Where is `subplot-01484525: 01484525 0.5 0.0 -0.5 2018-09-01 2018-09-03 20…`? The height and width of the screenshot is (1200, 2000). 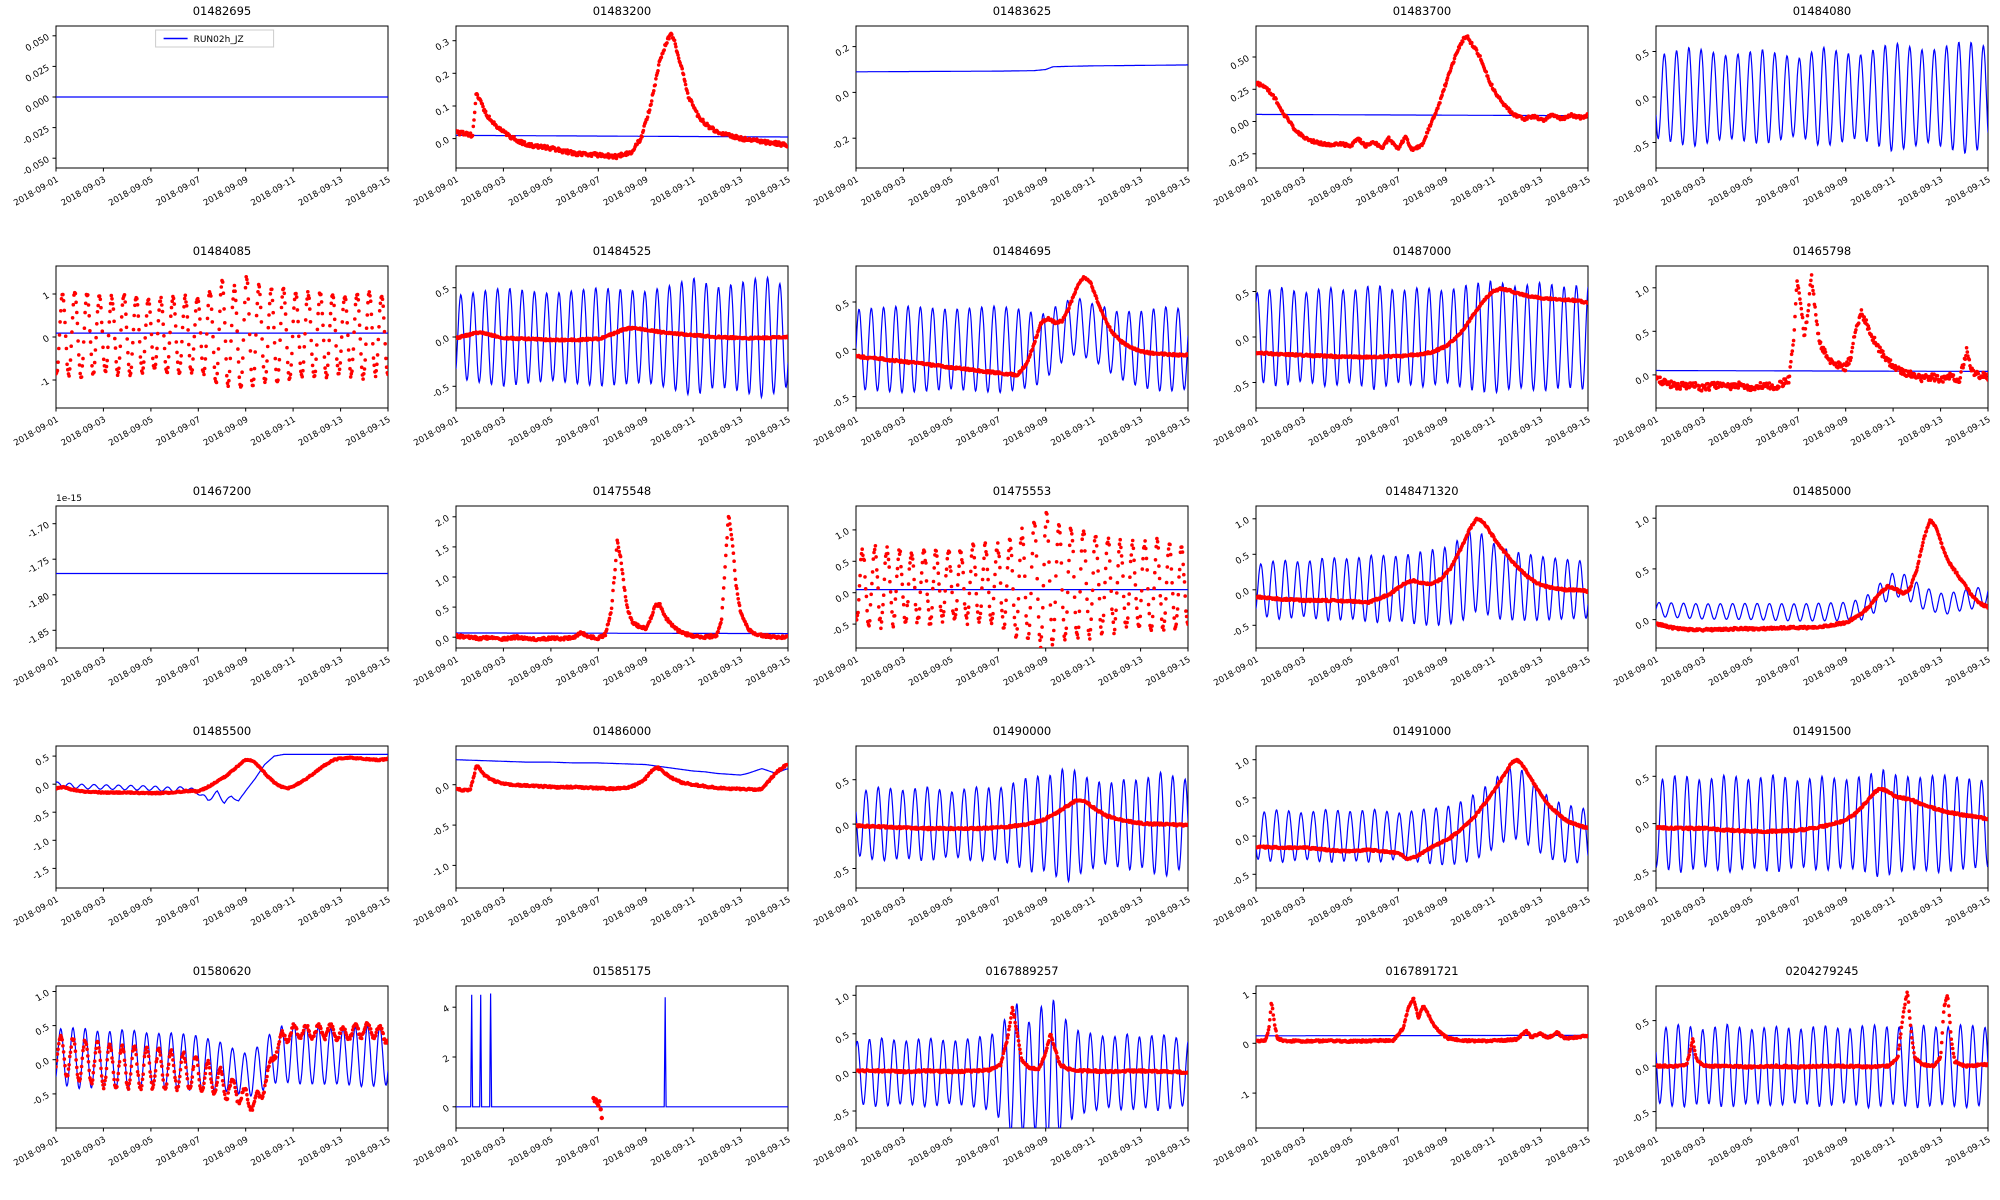 subplot-01484525: 01484525 0.5 0.0 -0.5 2018-09-01 2018-09-03 20… is located at coordinates (600, 360).